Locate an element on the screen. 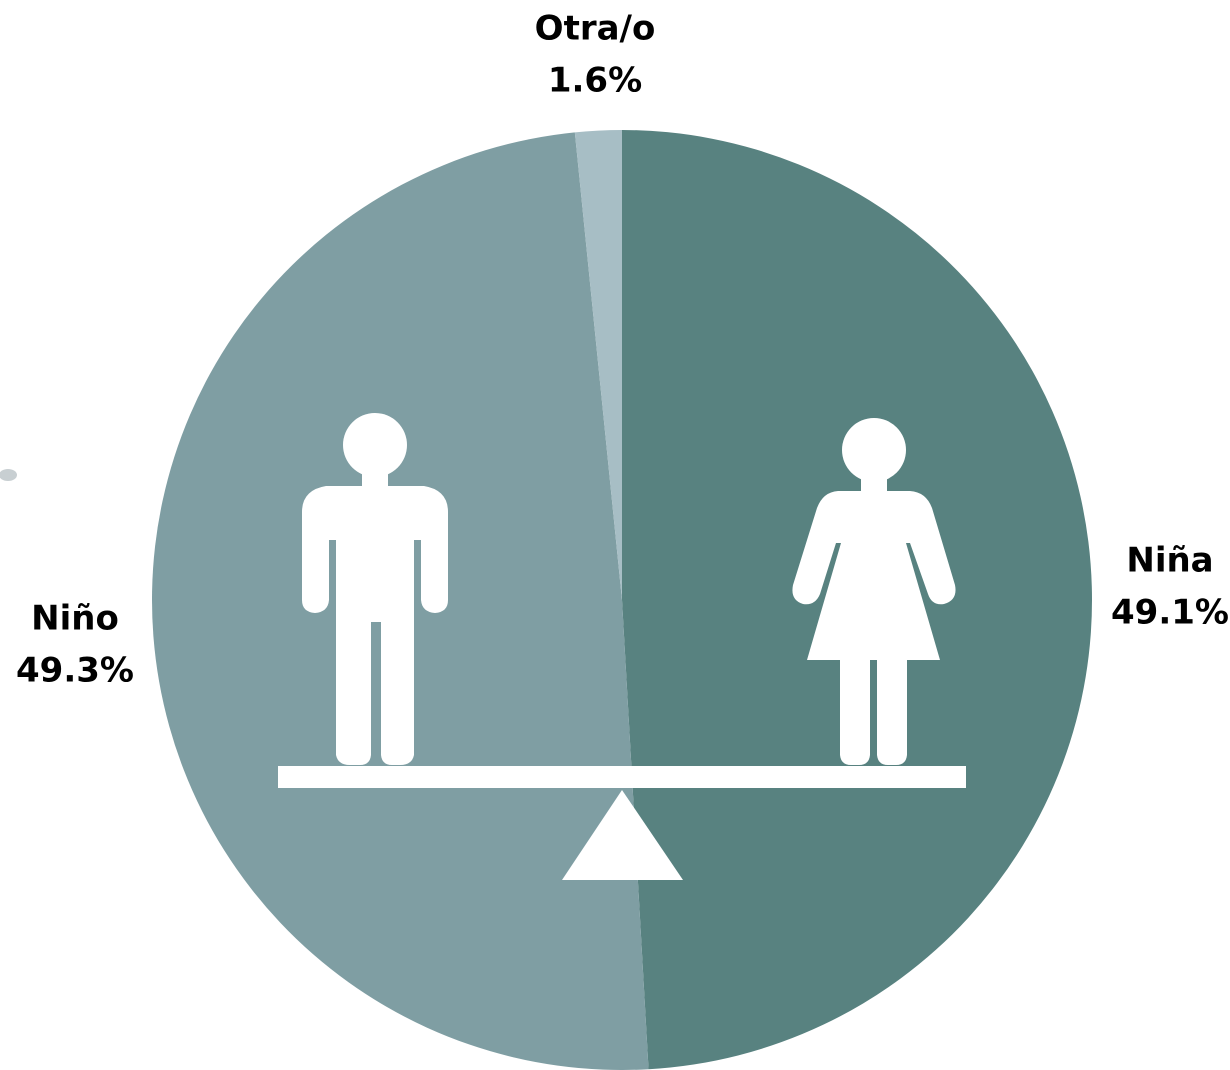 The height and width of the screenshot is (1070, 1230). pie-slice is located at coordinates (598, 365).